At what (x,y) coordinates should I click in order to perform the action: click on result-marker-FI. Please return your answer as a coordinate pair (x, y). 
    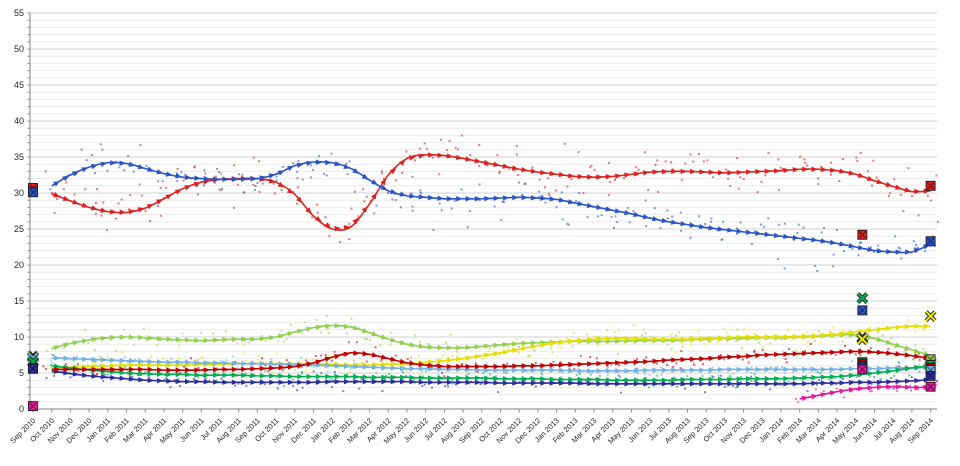
    Looking at the image, I should click on (862, 369).